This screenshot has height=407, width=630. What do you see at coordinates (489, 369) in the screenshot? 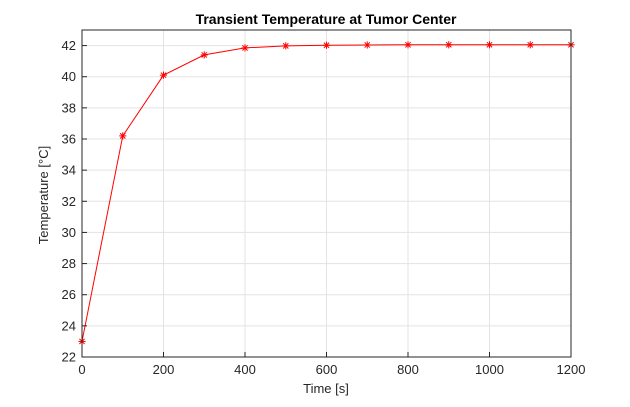
I see `x-tick-label: 1000` at bounding box center [489, 369].